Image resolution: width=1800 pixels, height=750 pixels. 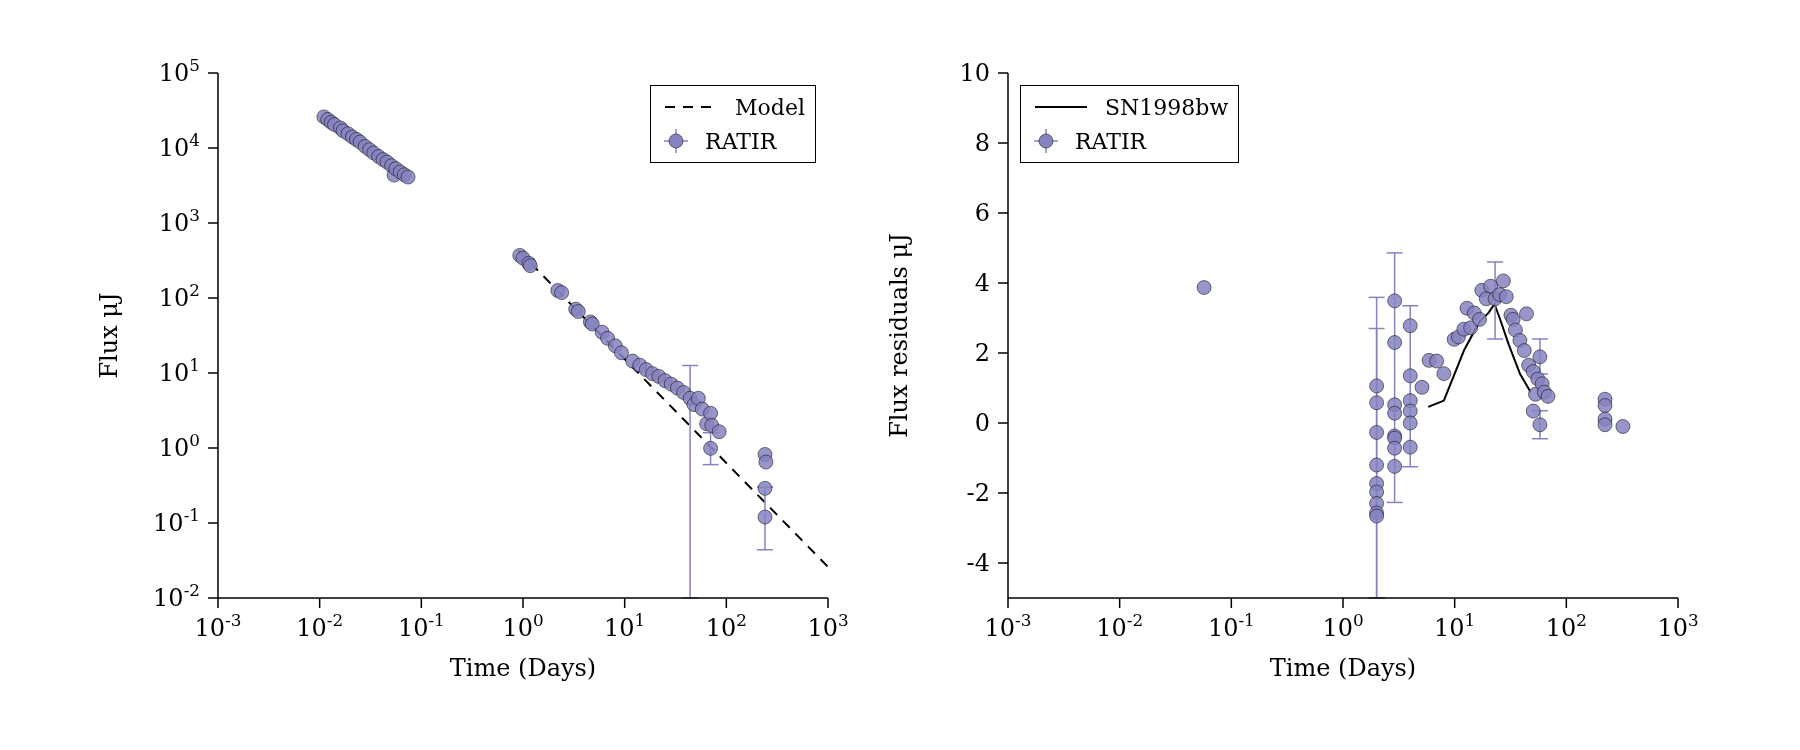 I want to click on y-tick-label: -2, so click(x=978, y=493).